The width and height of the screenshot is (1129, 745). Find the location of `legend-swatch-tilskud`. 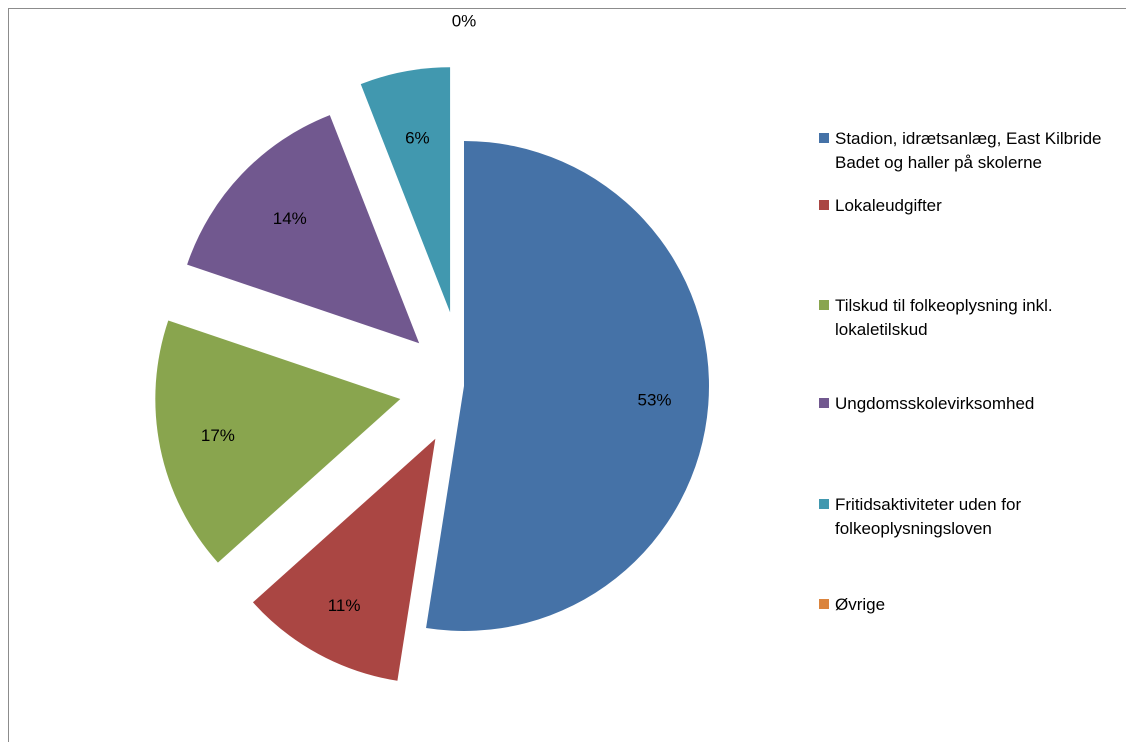

legend-swatch-tilskud is located at coordinates (824, 305).